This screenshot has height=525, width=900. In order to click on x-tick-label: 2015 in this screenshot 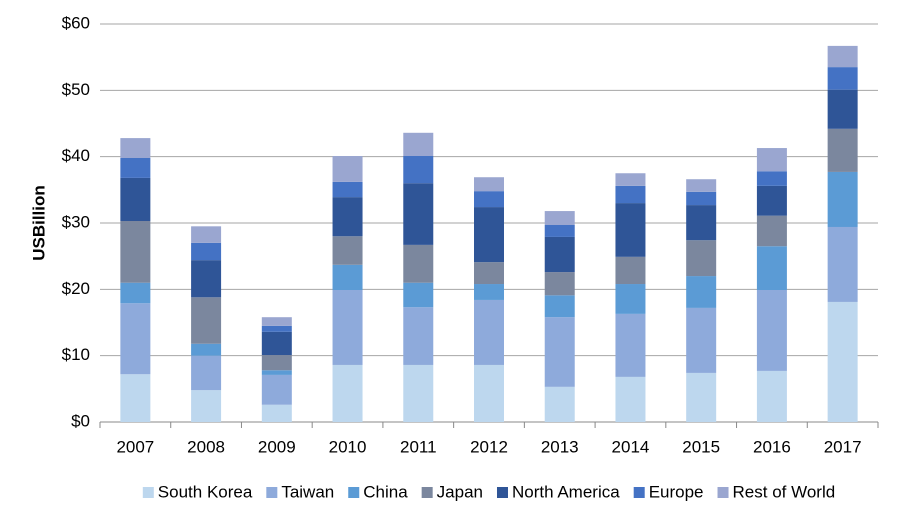, I will do `click(701, 446)`.